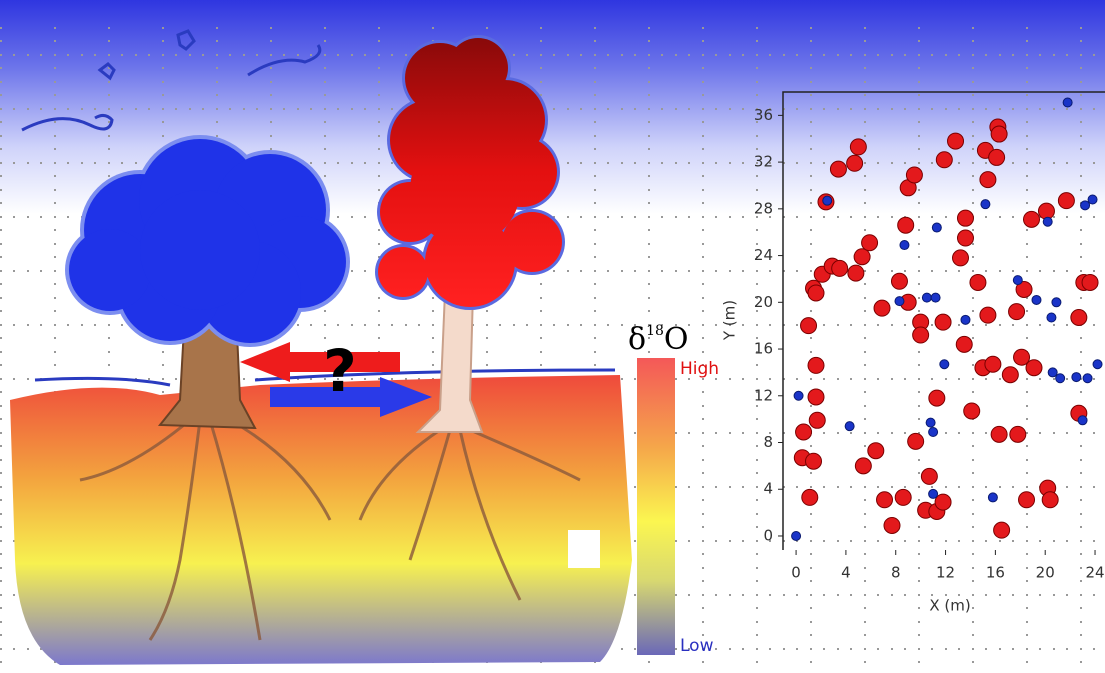 Image resolution: width=1105 pixels, height=673 pixels. Describe the element at coordinates (763, 162) in the screenshot. I see `y-tick-label: 32` at that location.